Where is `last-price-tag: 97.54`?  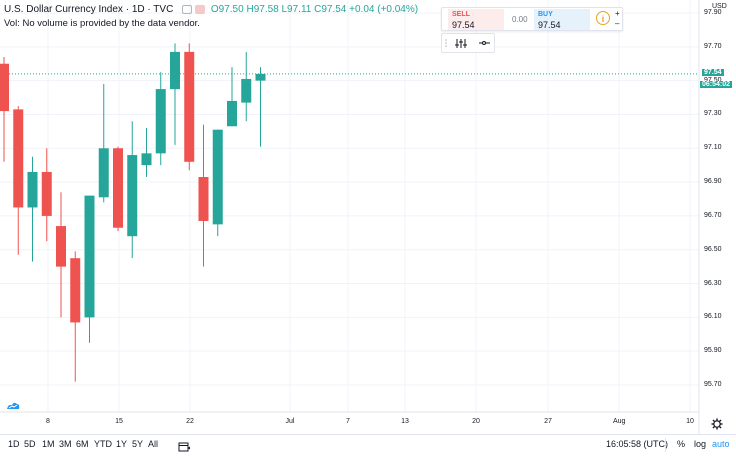
last-price-tag: 97.54 is located at coordinates (713, 72).